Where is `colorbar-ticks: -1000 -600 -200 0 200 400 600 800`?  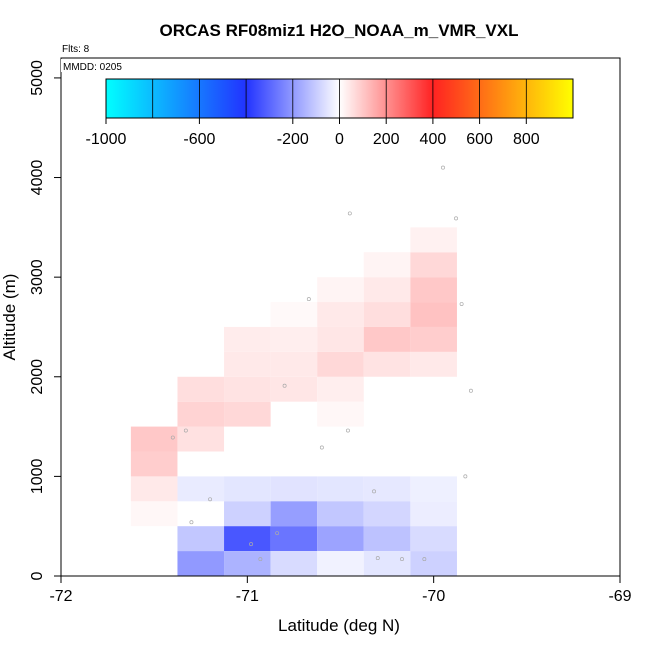
colorbar-ticks: -1000 -600 -200 0 200 400 600 800 is located at coordinates (313, 133).